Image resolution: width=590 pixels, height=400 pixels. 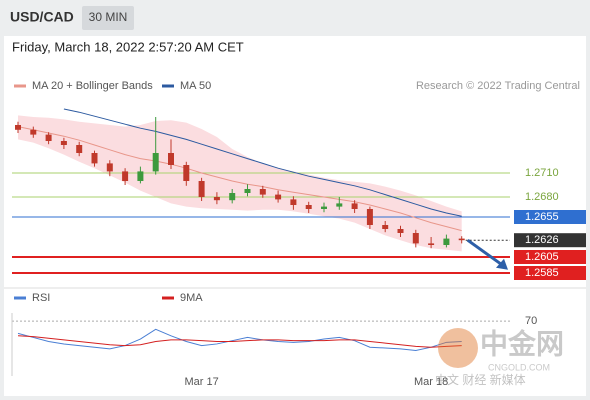 What do you see at coordinates (458, 348) in the screenshot?
I see `watermark-logo` at bounding box center [458, 348].